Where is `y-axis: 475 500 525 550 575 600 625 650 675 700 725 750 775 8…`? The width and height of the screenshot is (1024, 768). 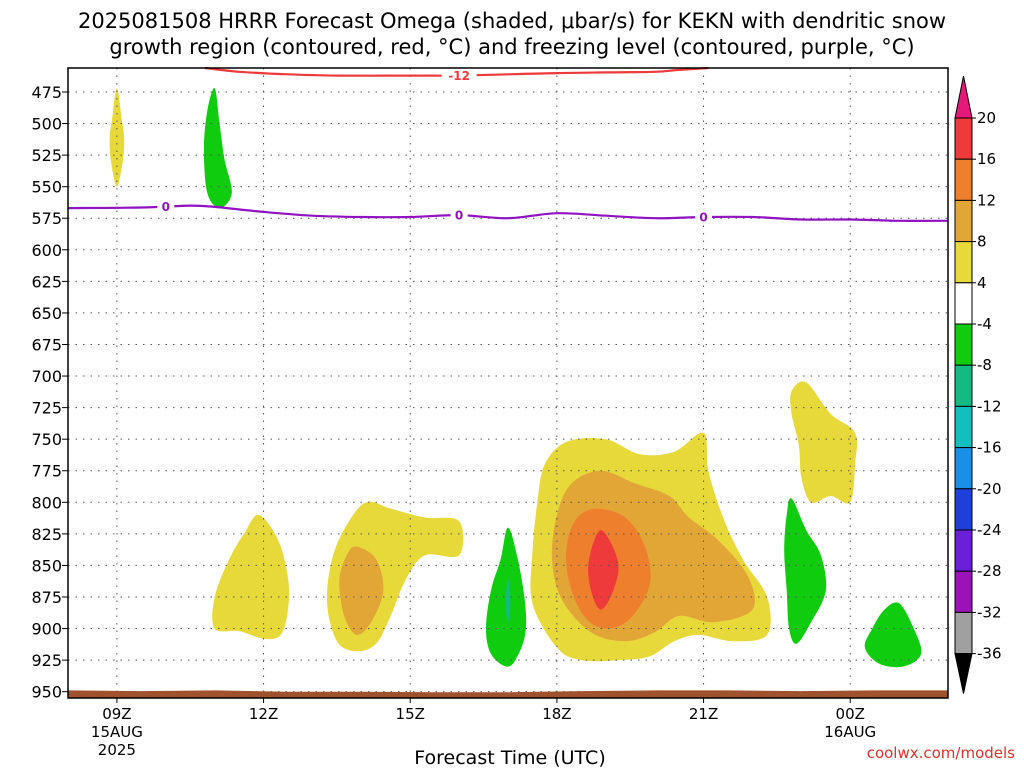
y-axis: 475 500 525 550 575 600 625 650 675 700 725 750 775 8… is located at coordinates (49, 392).